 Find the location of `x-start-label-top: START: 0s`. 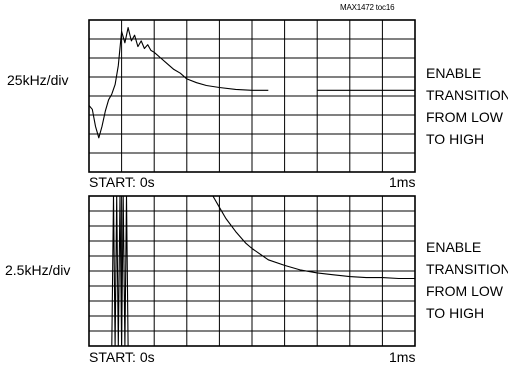

x-start-label-top: START: 0s is located at coordinates (122, 182).